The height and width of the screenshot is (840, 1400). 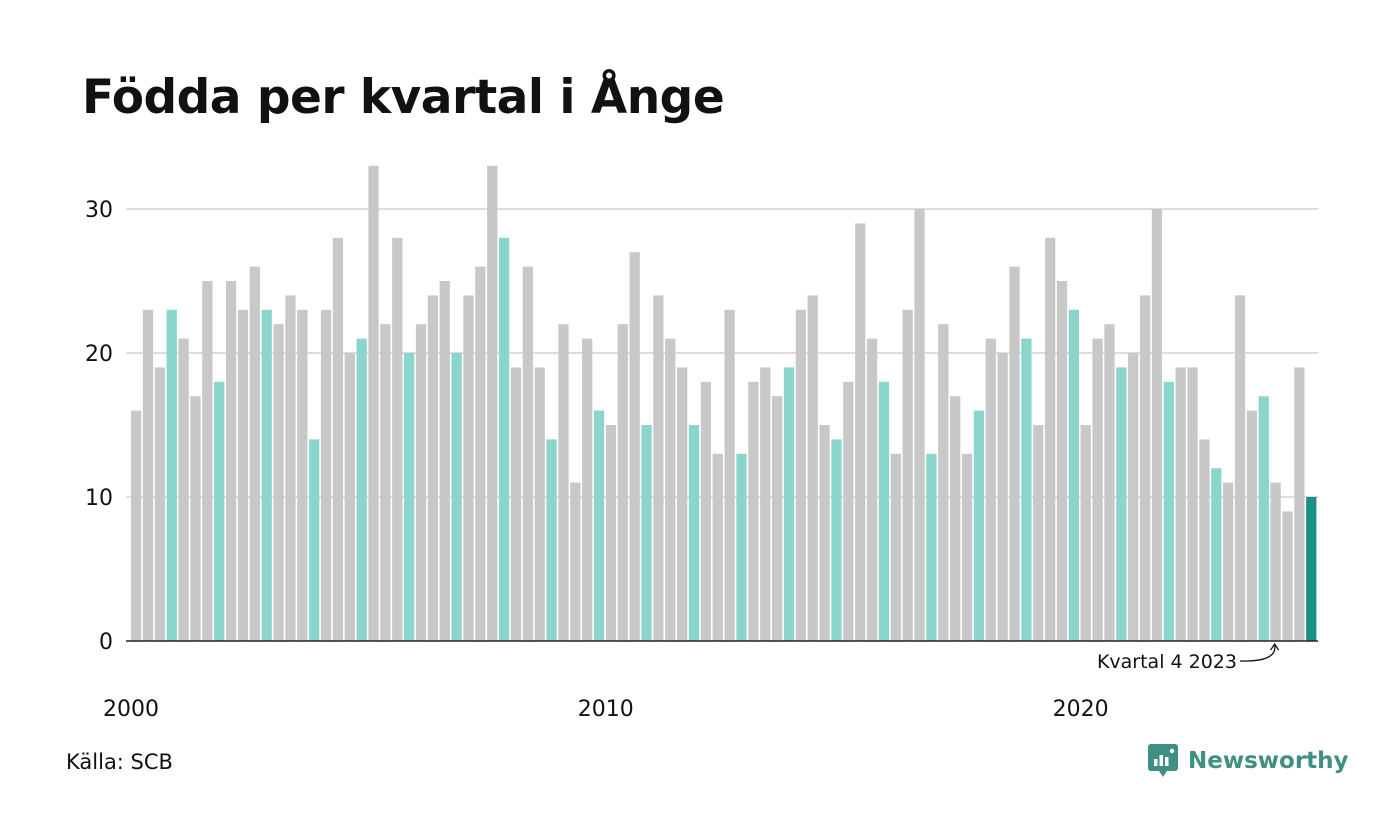 I want to click on newsworthy-logo-icon, so click(x=1163, y=760).